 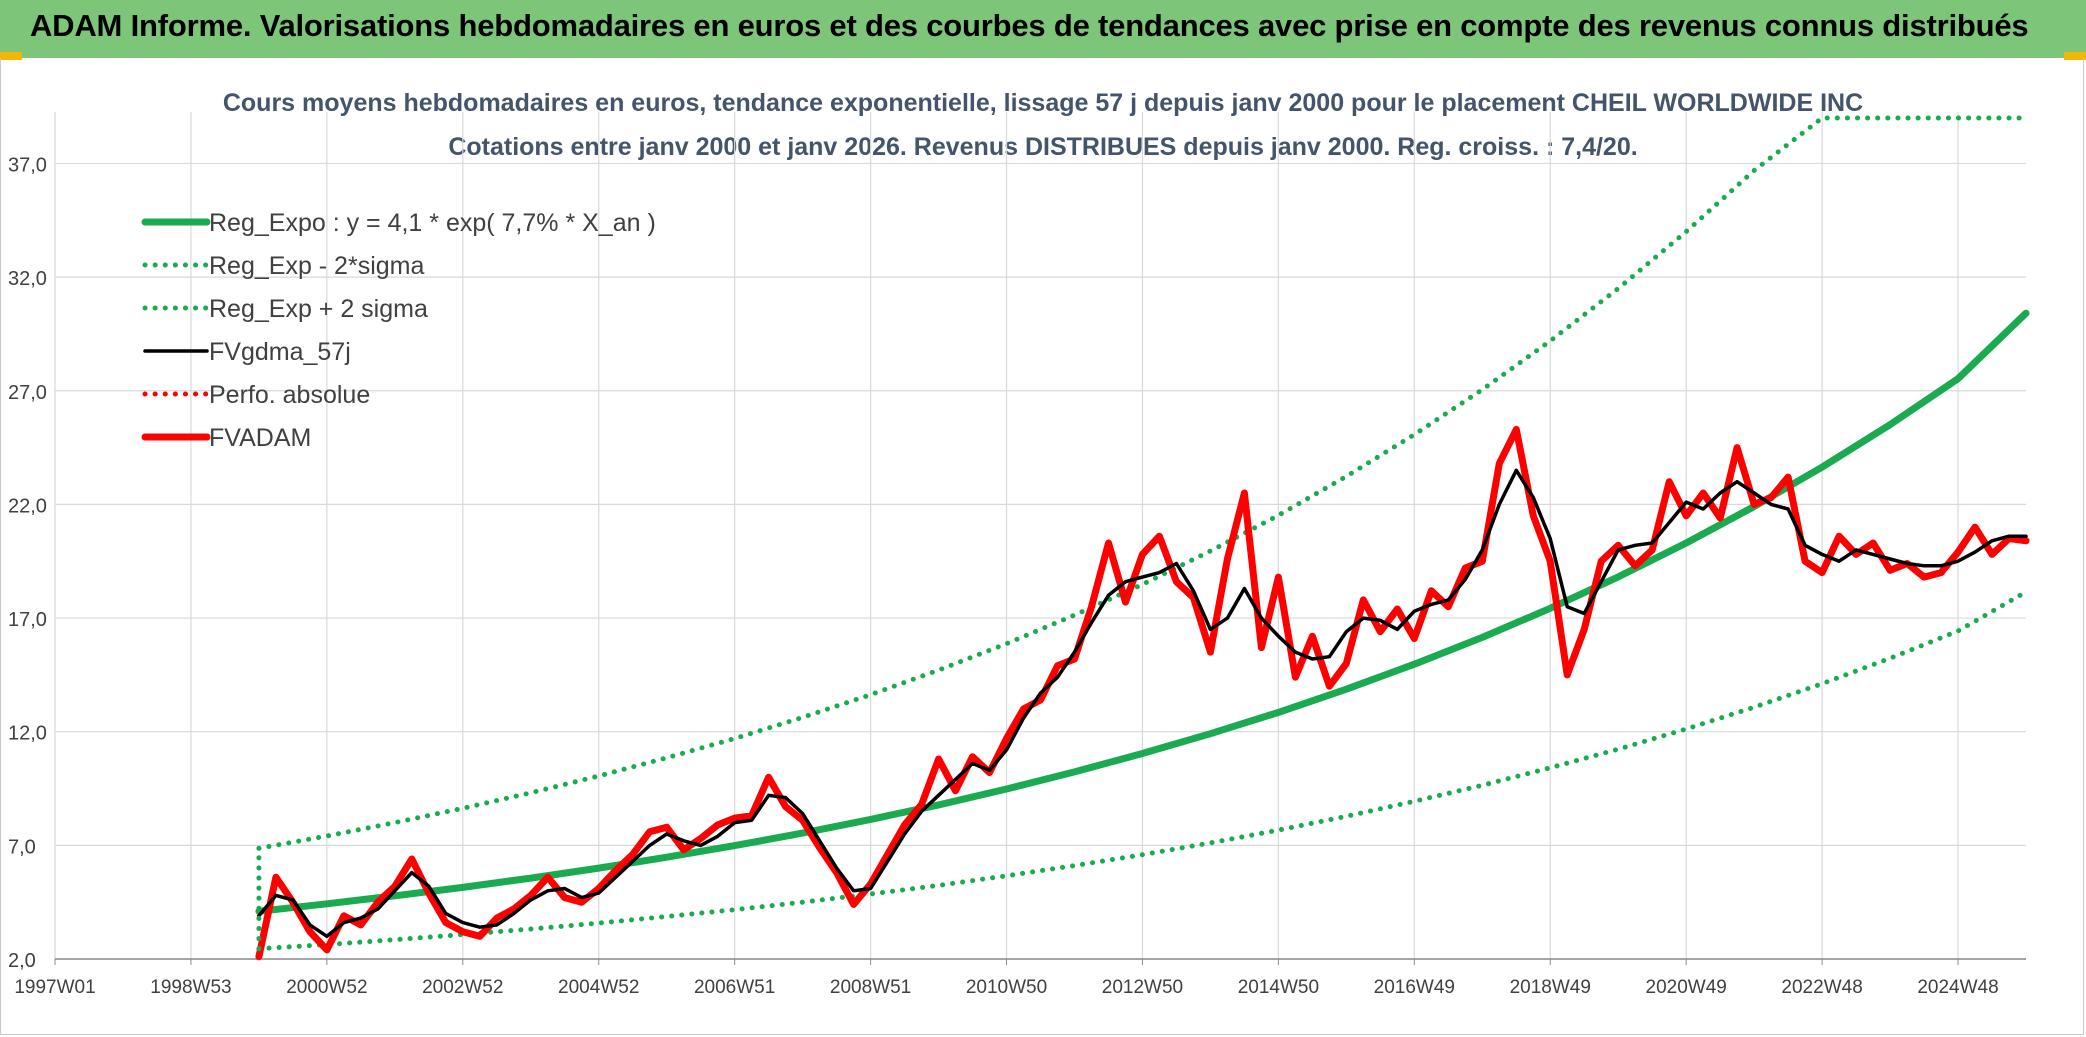 What do you see at coordinates (27, 279) in the screenshot?
I see `y-tick-label: 32,0` at bounding box center [27, 279].